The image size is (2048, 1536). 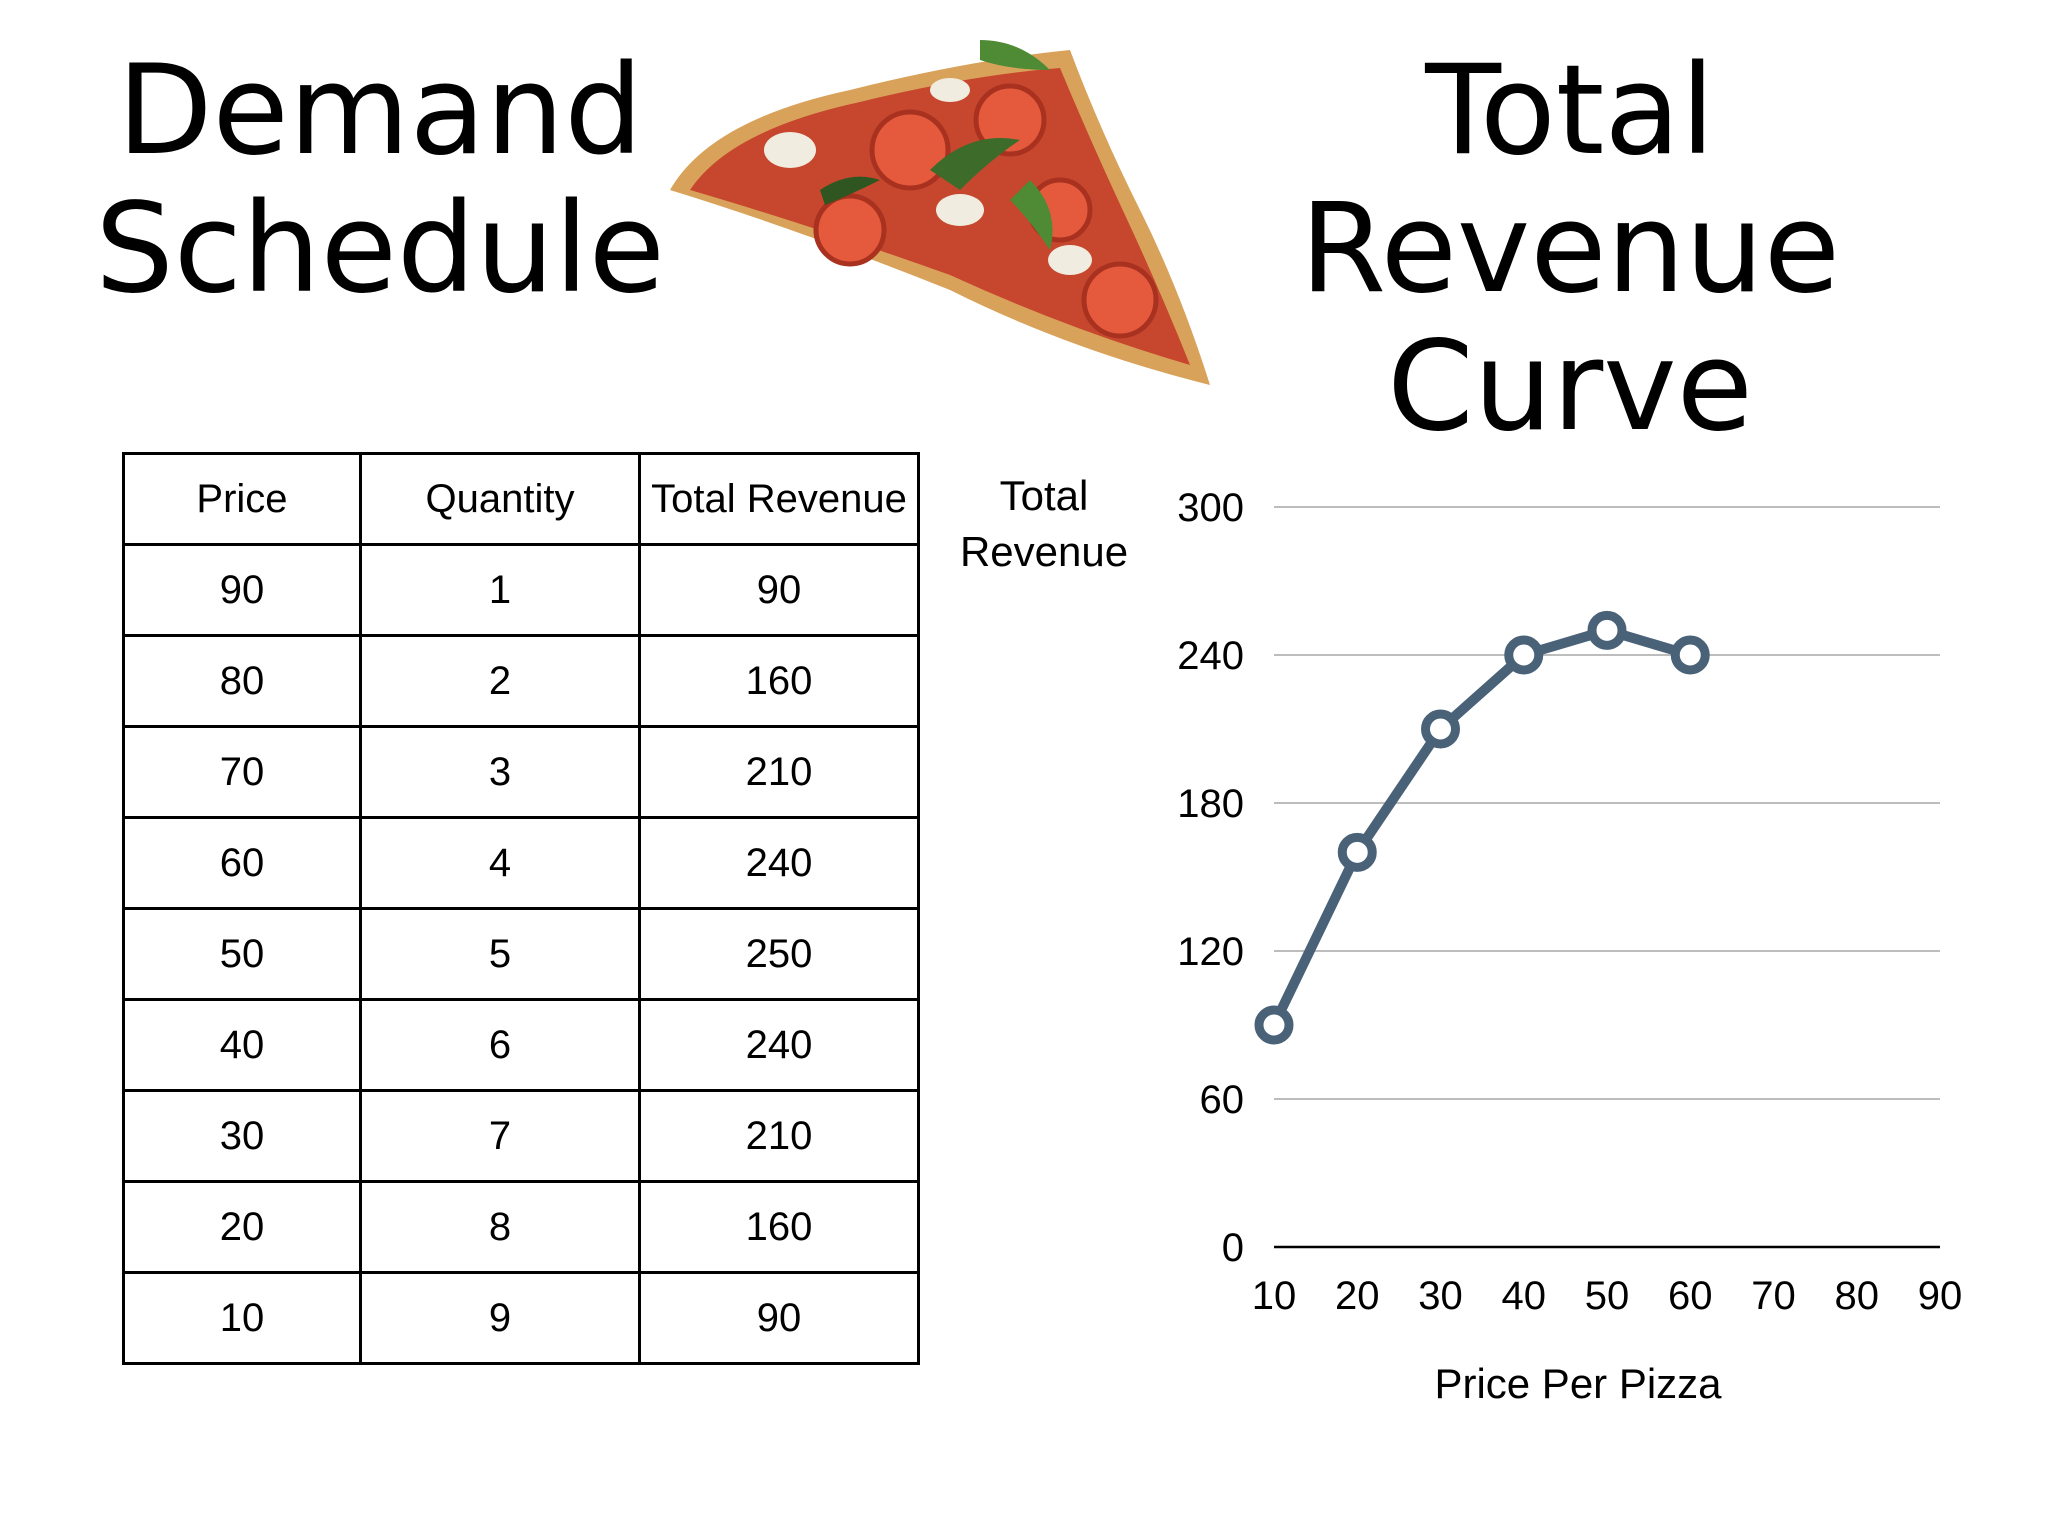 What do you see at coordinates (1222, 1100) in the screenshot?
I see `y-tick-label: 60` at bounding box center [1222, 1100].